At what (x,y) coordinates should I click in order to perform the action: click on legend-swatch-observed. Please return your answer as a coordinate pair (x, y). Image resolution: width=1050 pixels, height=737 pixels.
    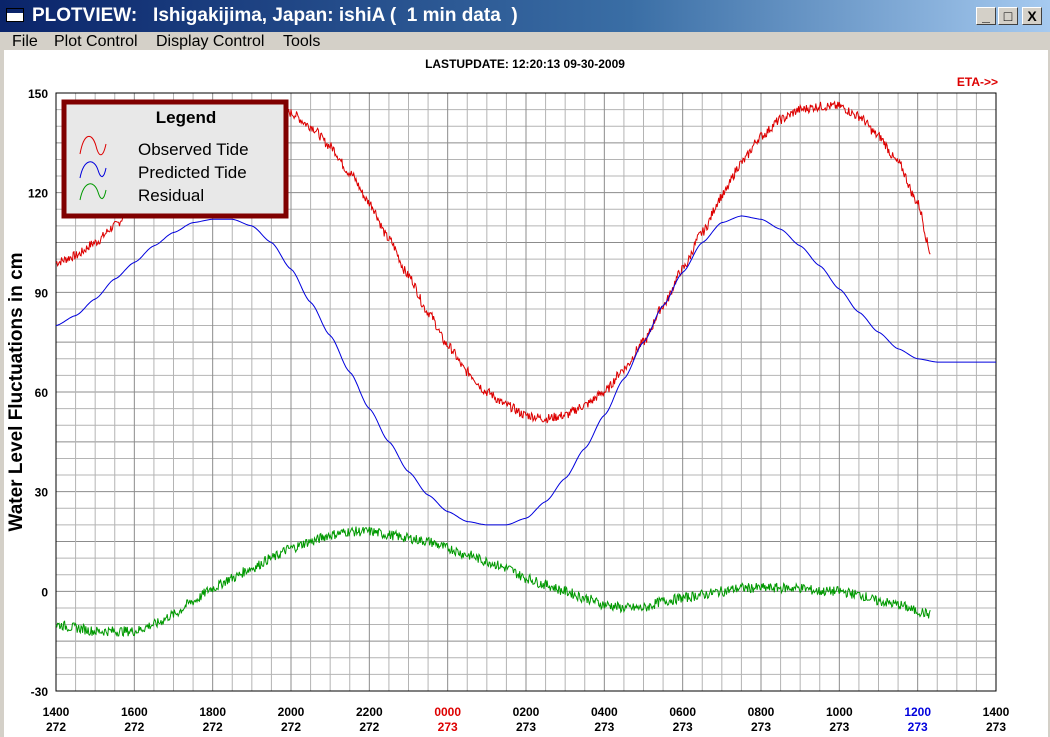
    Looking at the image, I should click on (93, 146).